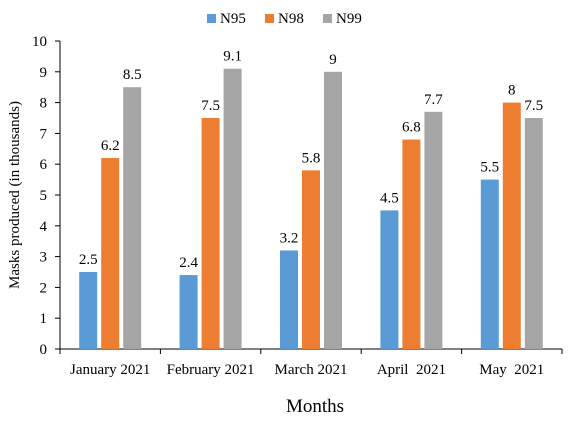  What do you see at coordinates (327, 18) in the screenshot?
I see `legend-swatch-n99` at bounding box center [327, 18].